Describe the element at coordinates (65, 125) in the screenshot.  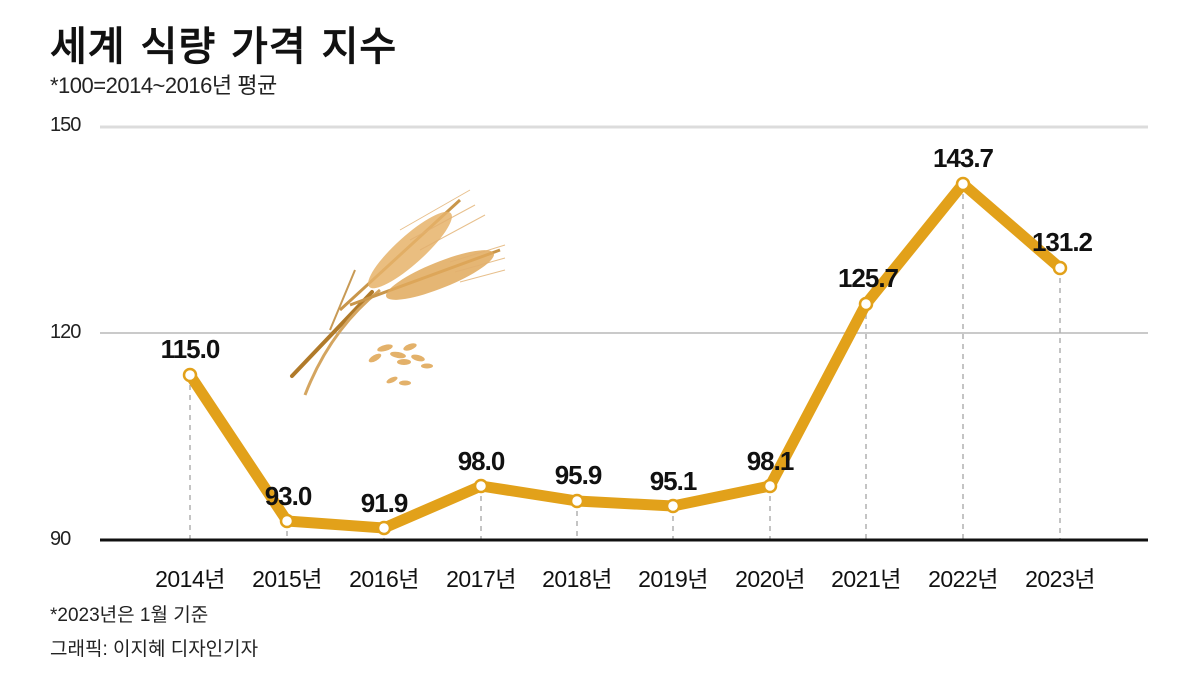
I see `y-tick-150: 150` at that location.